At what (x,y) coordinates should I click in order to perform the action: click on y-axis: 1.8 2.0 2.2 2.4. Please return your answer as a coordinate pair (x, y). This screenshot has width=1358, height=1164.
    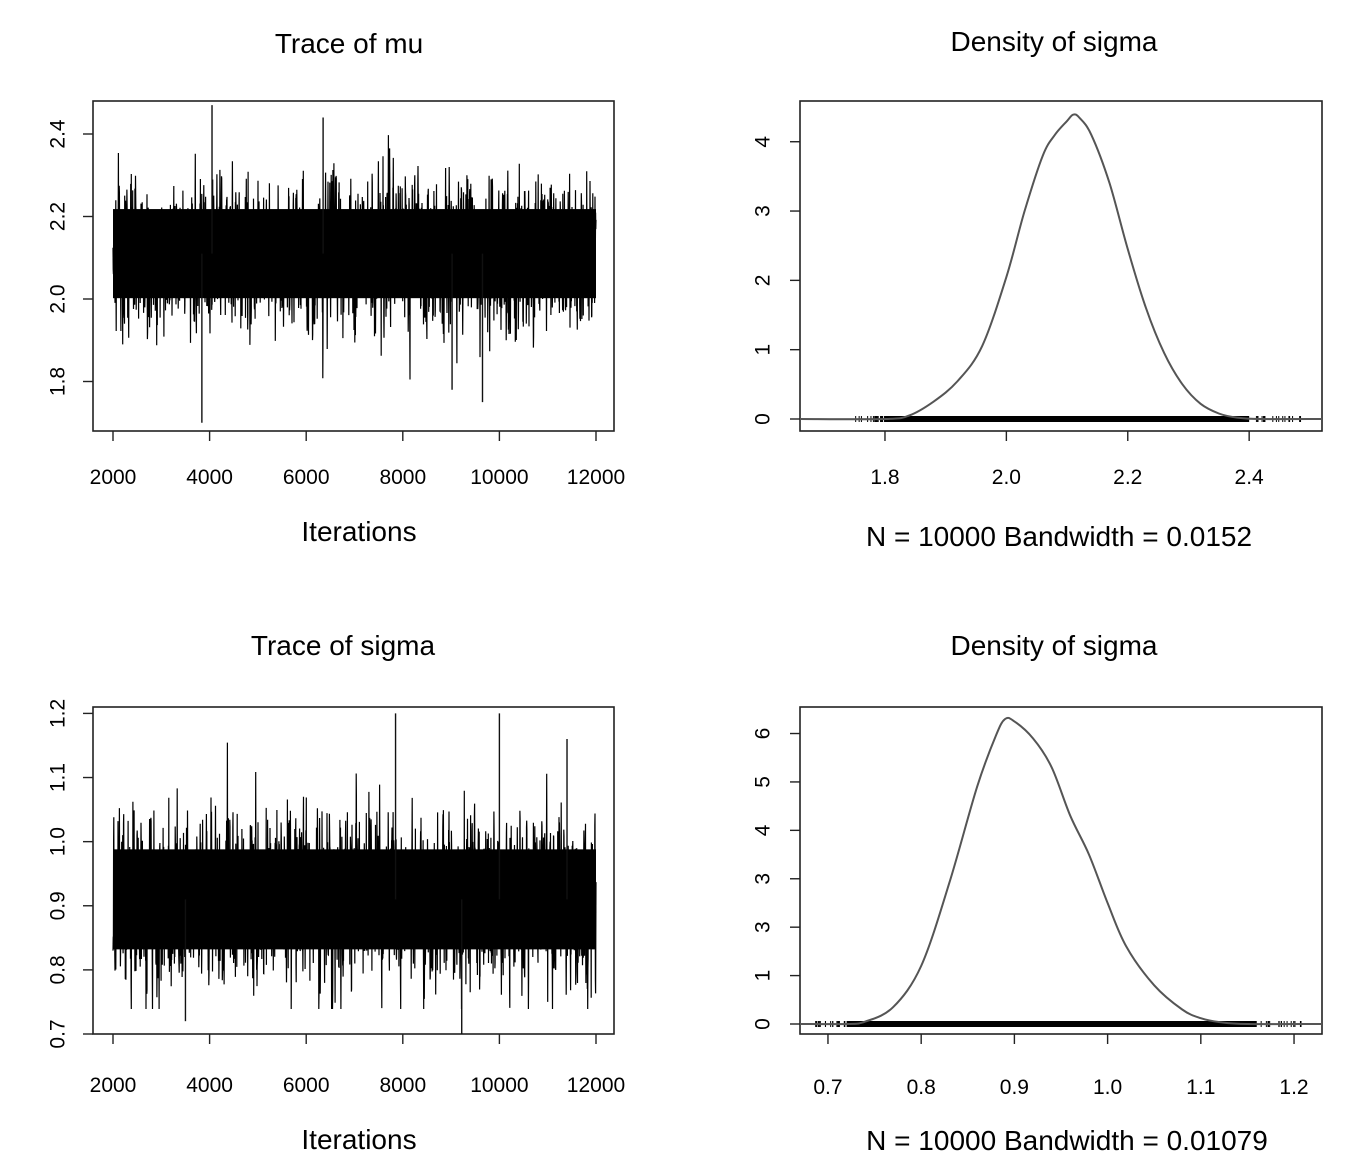
    Looking at the image, I should click on (69, 257).